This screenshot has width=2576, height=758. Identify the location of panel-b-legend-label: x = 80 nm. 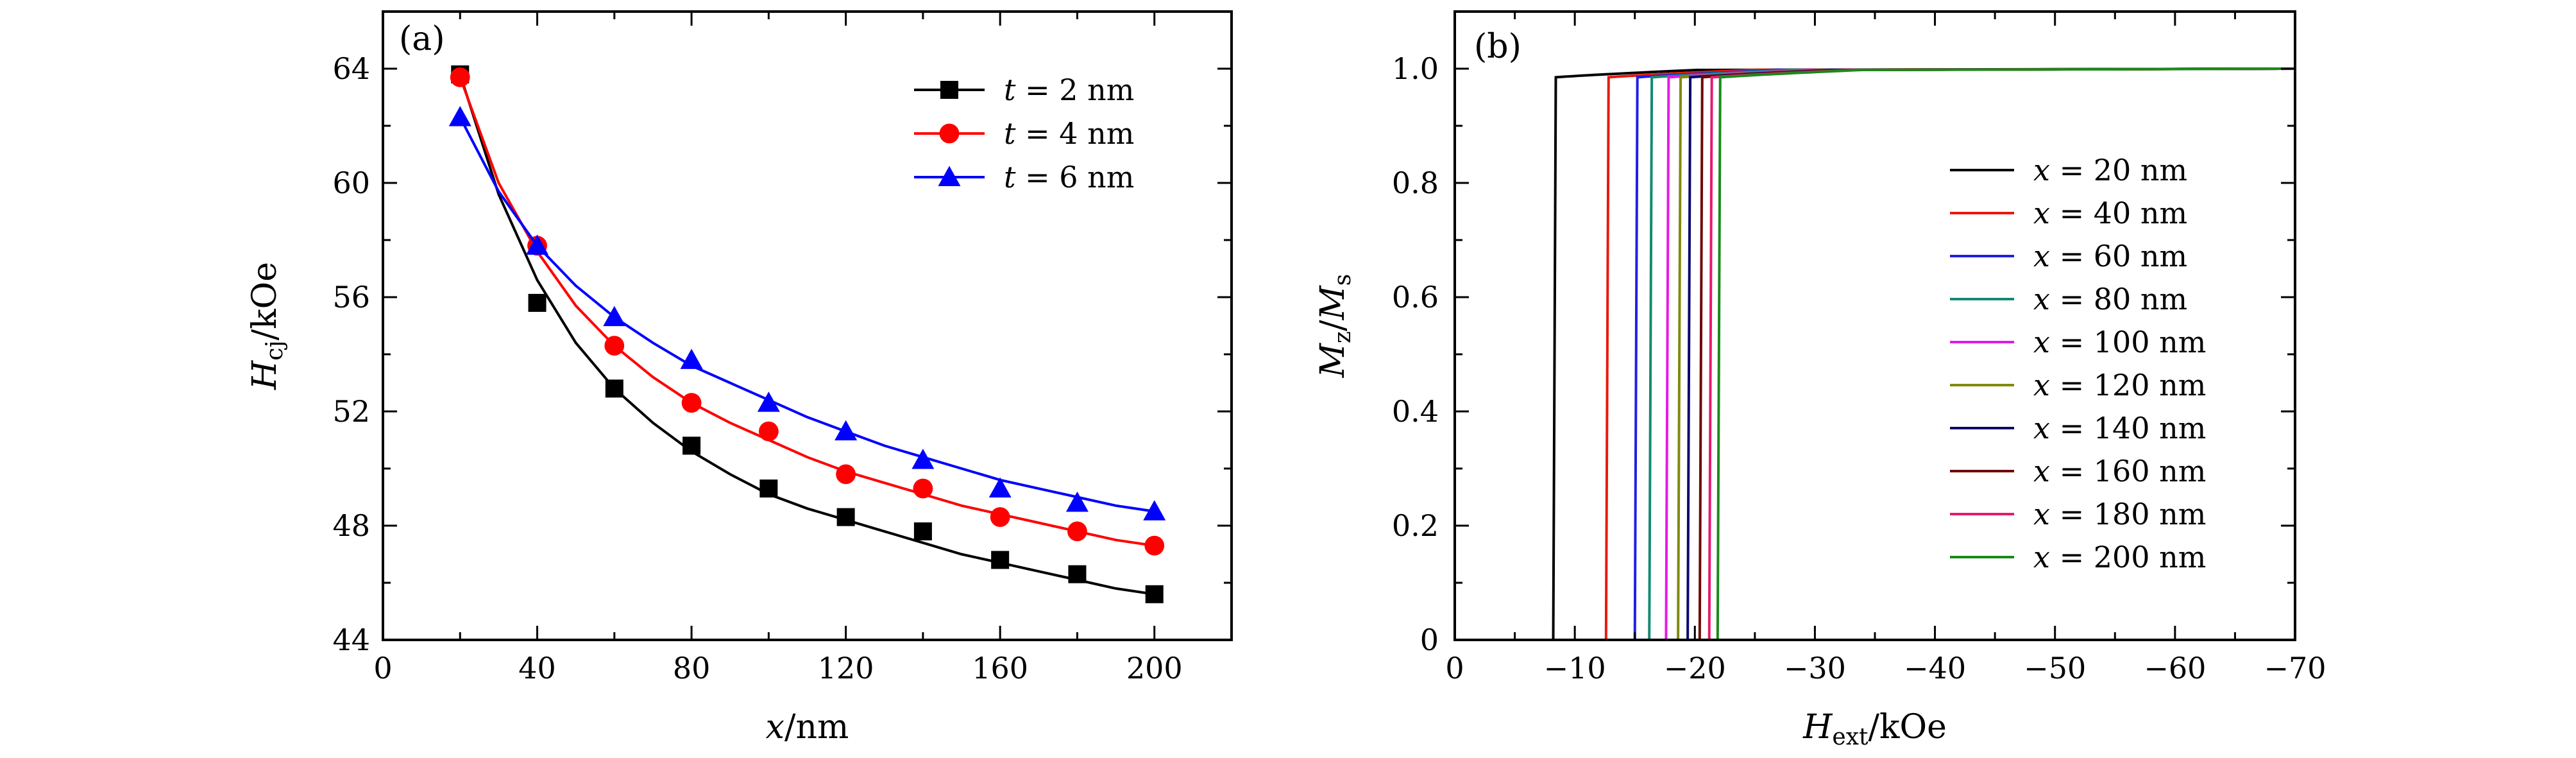
(2110, 299).